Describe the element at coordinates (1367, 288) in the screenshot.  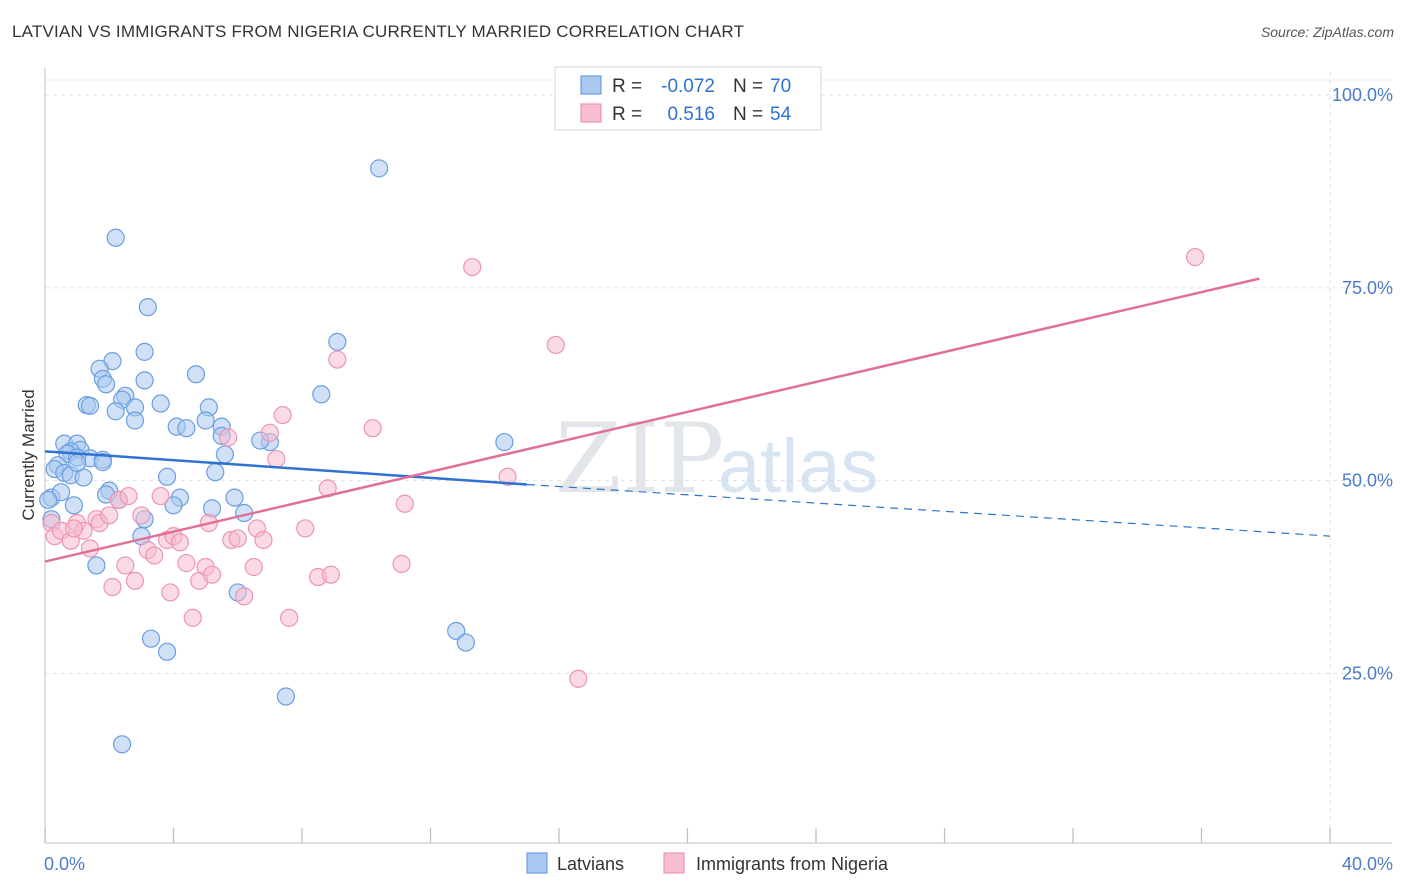
I see `y-tick-label: 75.0%` at that location.